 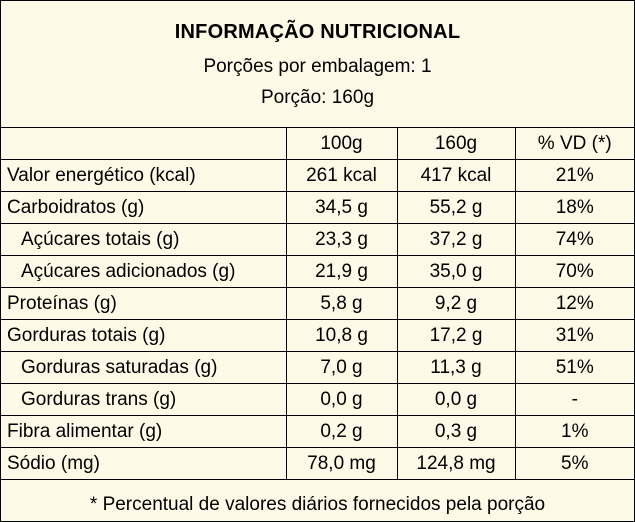 What do you see at coordinates (317, 32) in the screenshot?
I see `nutrition-title: INFORMAÇÃO NUTRICIONAL` at bounding box center [317, 32].